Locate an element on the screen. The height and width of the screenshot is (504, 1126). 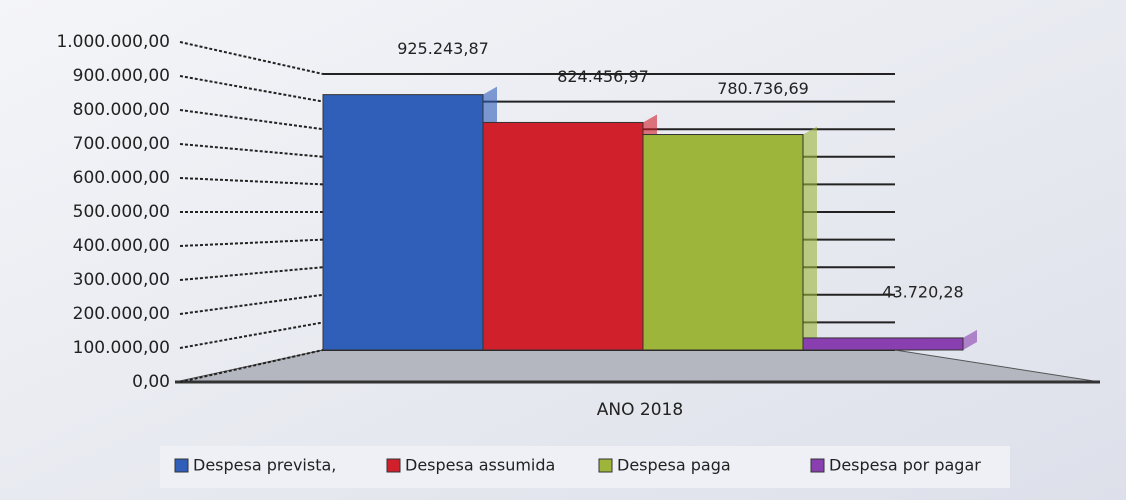
legend-box is located at coordinates (585, 467).